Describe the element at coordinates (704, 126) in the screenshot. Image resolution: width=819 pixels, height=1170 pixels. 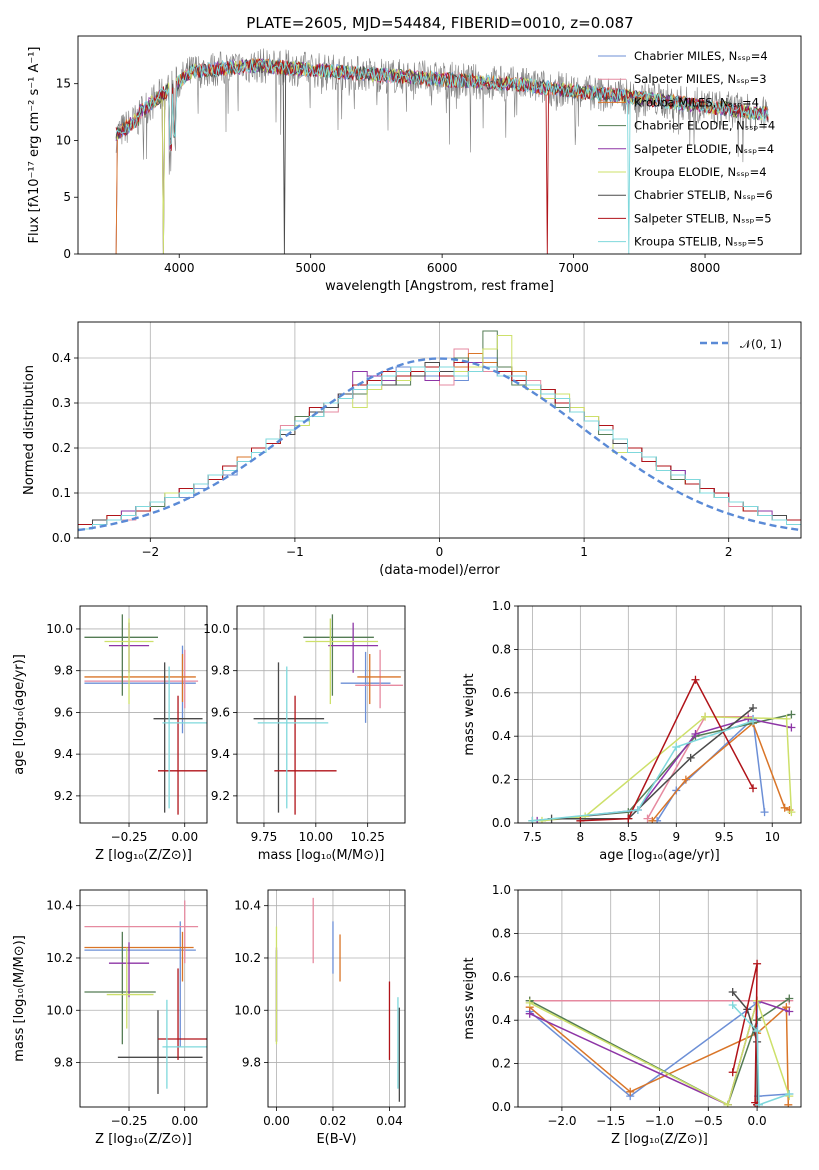
I see `legend-entry: Chabrier ELODIE, Nₛₛₚ=4` at that location.